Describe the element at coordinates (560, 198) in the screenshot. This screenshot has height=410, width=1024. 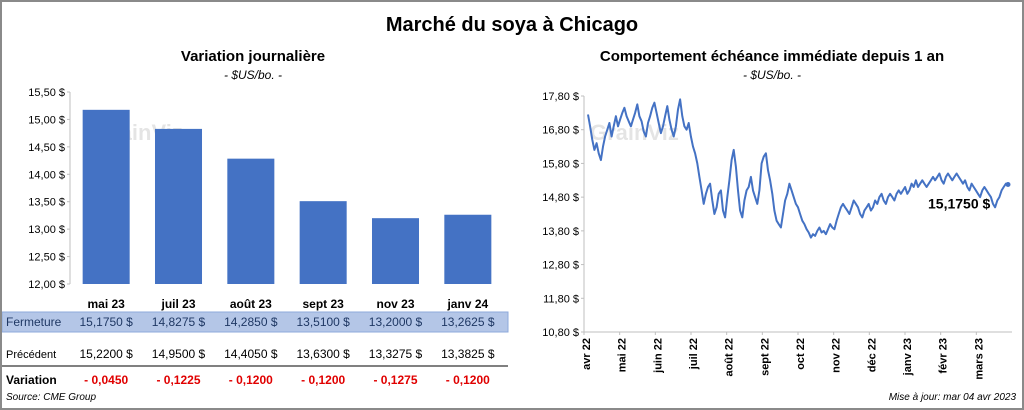
I see `line-y-tick-label: 14,80 $` at that location.